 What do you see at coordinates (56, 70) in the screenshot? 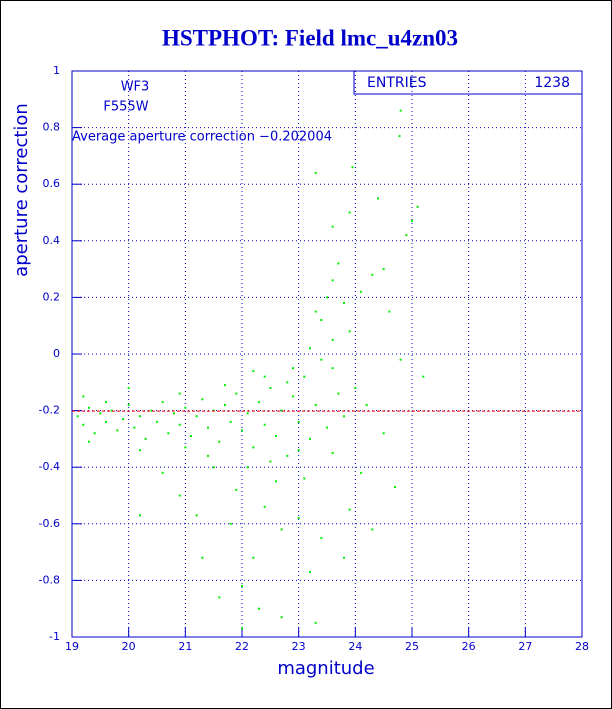
I see `y-tick-label: 1` at bounding box center [56, 70].